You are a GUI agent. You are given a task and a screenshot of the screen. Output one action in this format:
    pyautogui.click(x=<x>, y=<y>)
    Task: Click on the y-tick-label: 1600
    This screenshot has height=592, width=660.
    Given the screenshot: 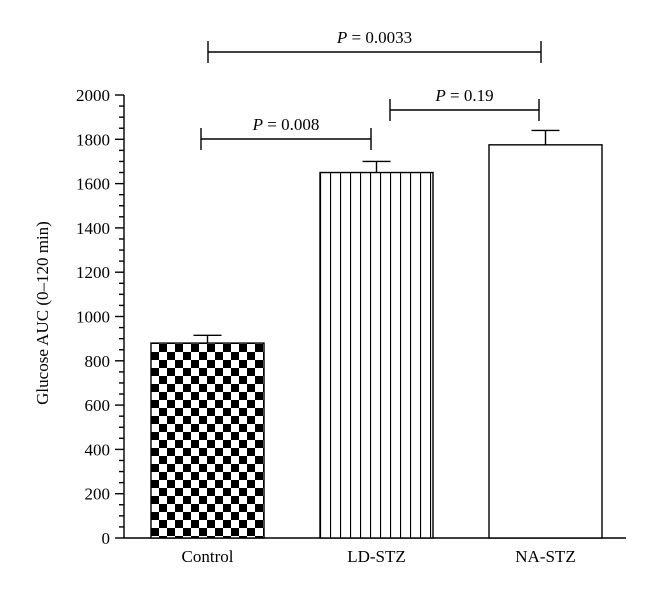 What is the action you would take?
    pyautogui.click(x=93, y=184)
    